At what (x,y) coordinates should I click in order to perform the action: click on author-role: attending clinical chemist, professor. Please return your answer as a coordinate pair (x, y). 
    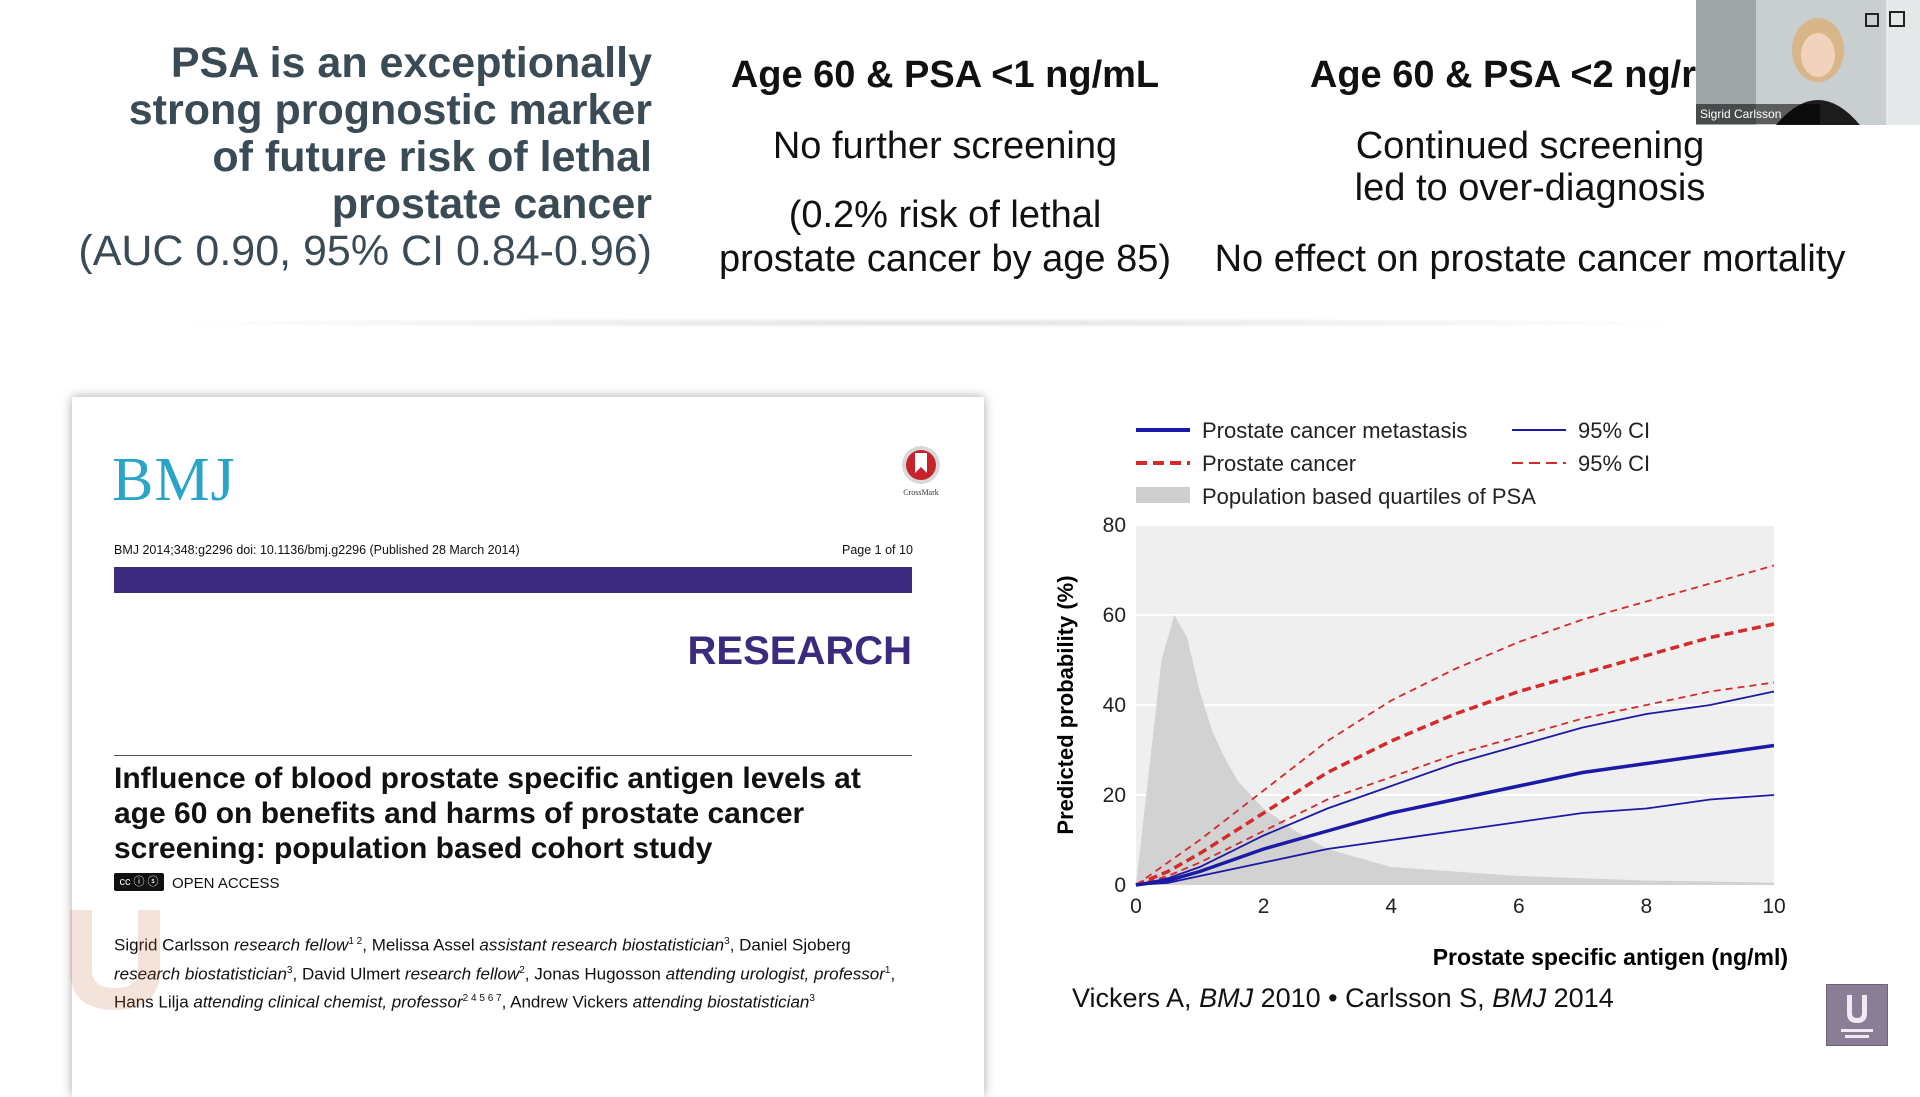
    Looking at the image, I should click on (328, 1002).